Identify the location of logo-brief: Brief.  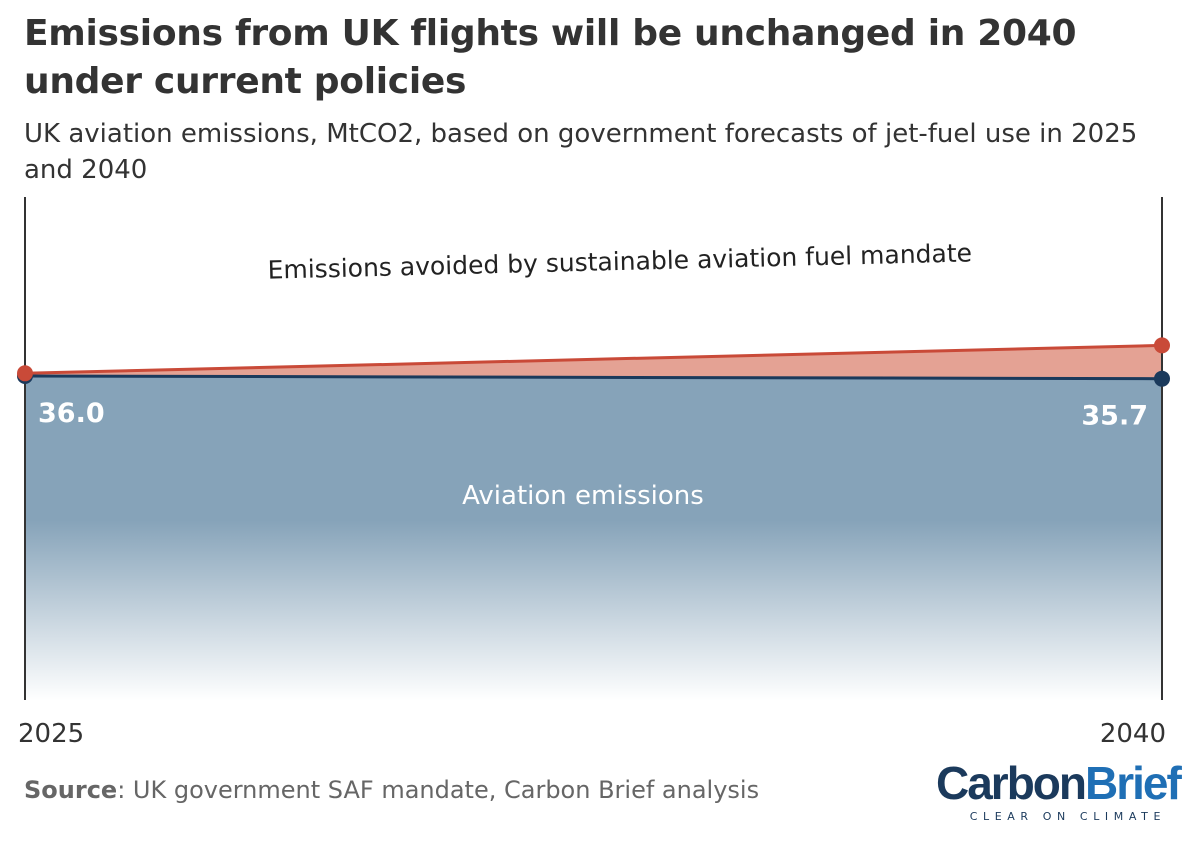
(1133, 783).